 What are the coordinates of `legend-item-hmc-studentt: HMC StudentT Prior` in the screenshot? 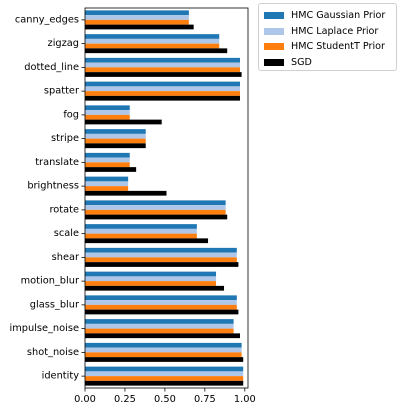 It's located at (330, 47).